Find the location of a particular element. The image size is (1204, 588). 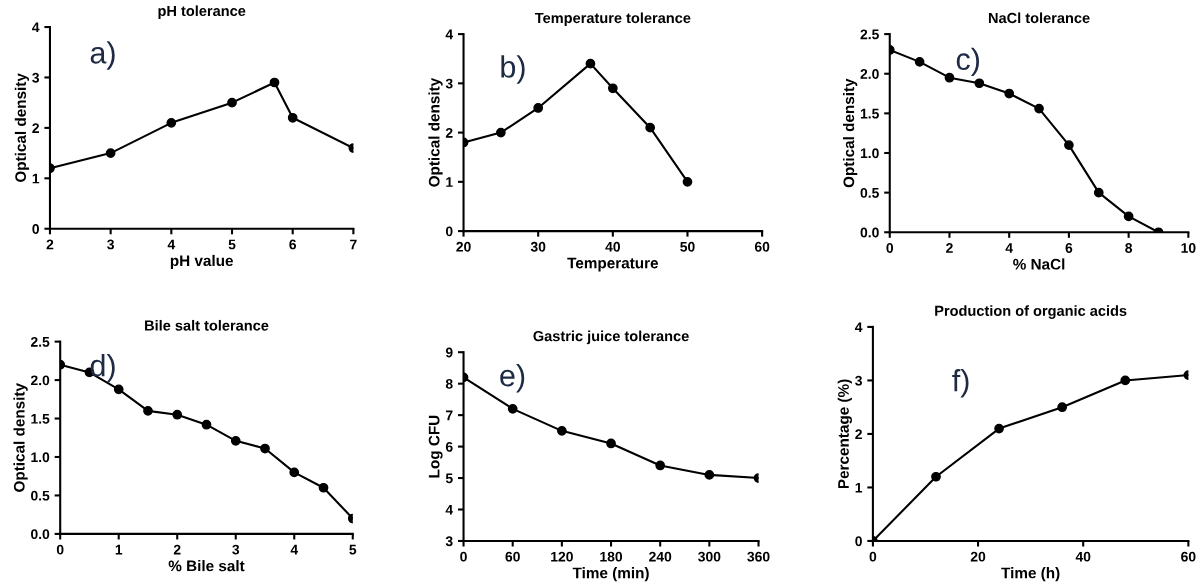

annotation: a) is located at coordinates (102, 55).